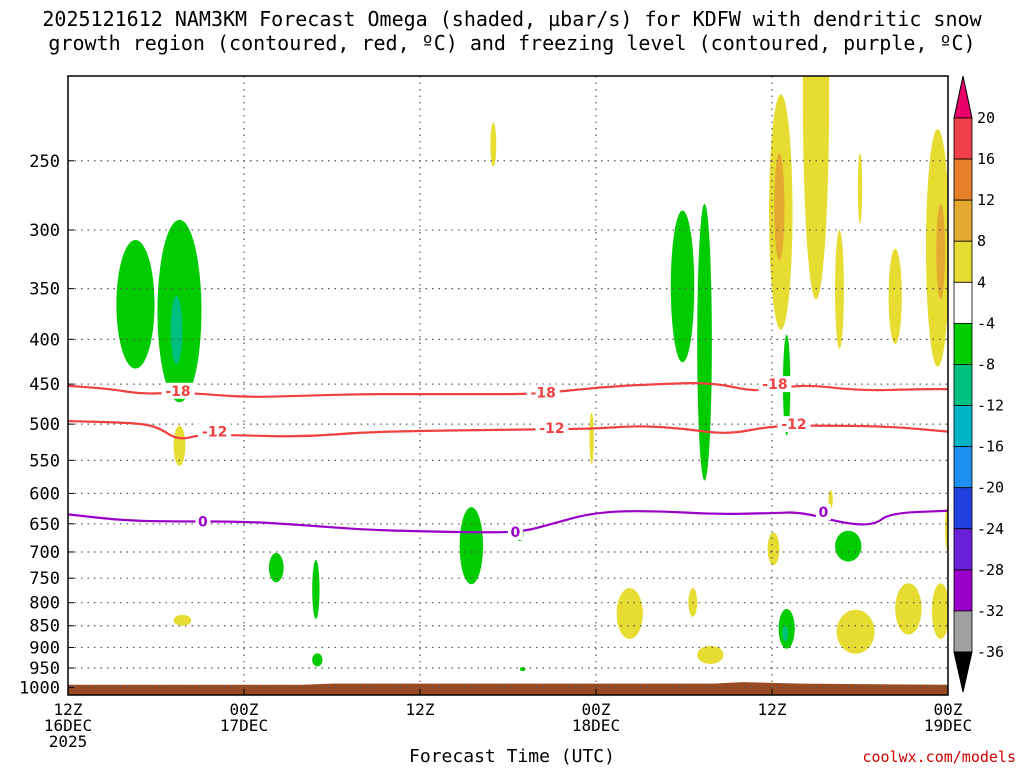  Describe the element at coordinates (990, 570) in the screenshot. I see `colorbar-label: -28` at that location.